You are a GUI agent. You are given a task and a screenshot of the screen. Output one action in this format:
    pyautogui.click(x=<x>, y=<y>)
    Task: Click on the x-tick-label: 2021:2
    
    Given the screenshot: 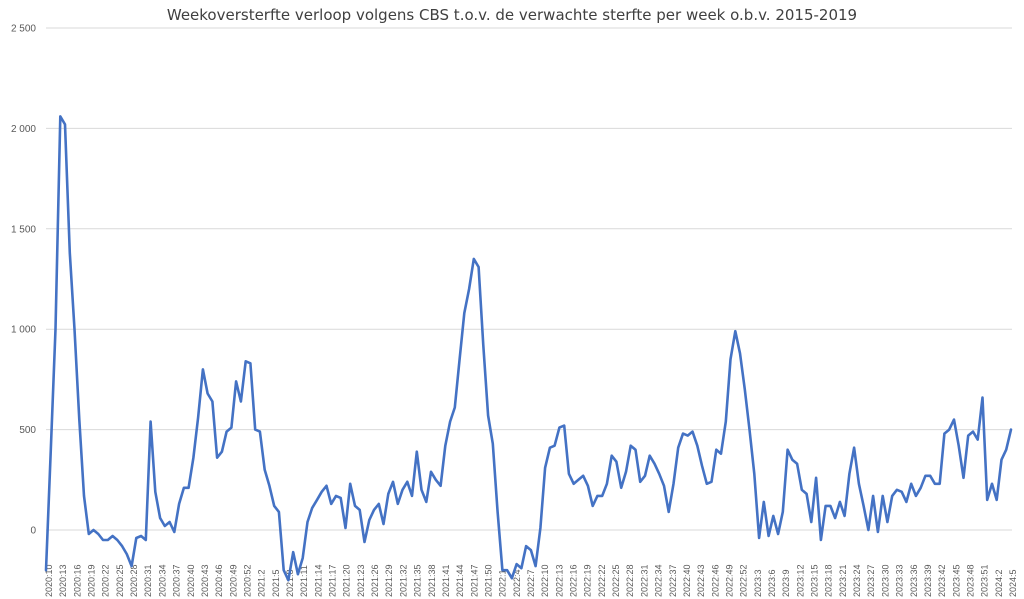 What is the action you would take?
    pyautogui.click(x=262, y=583)
    